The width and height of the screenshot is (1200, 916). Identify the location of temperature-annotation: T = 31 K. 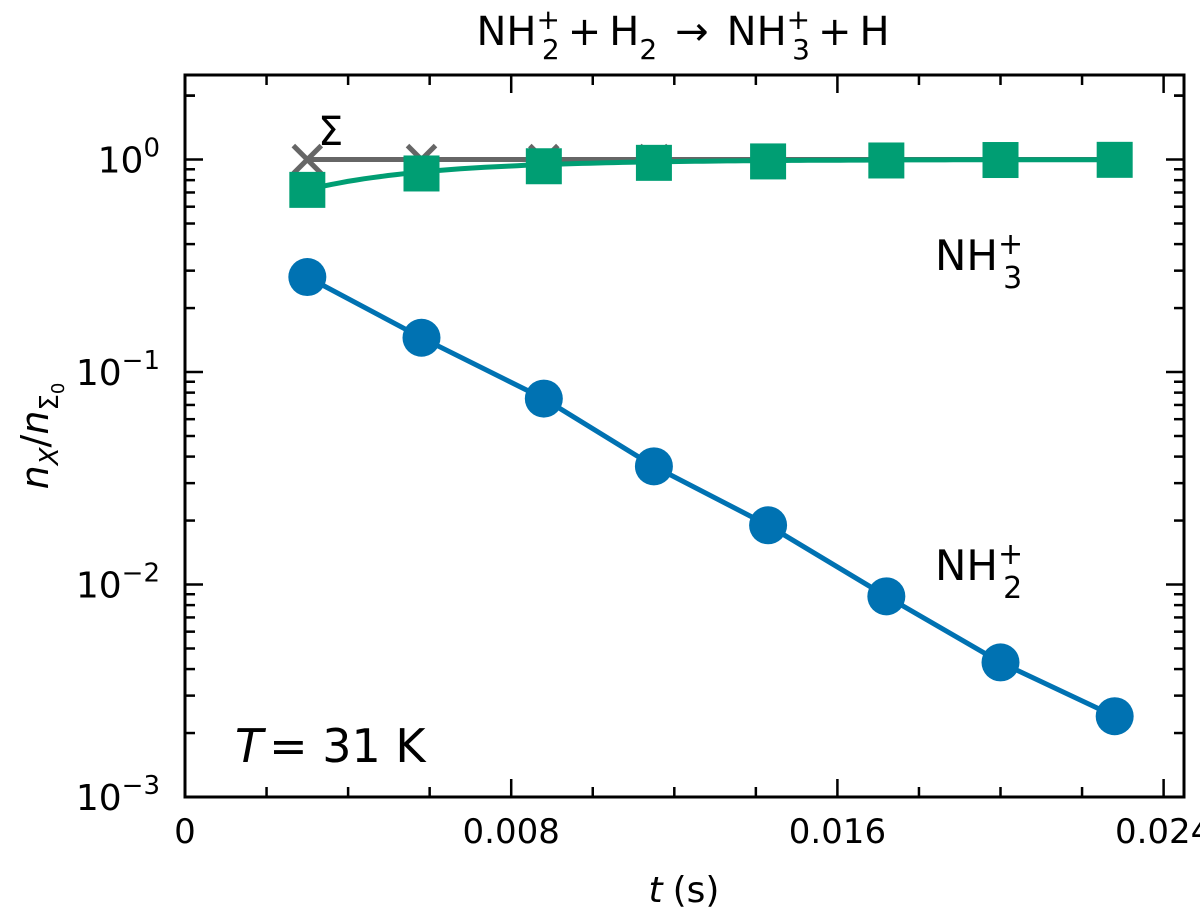
(331, 746).